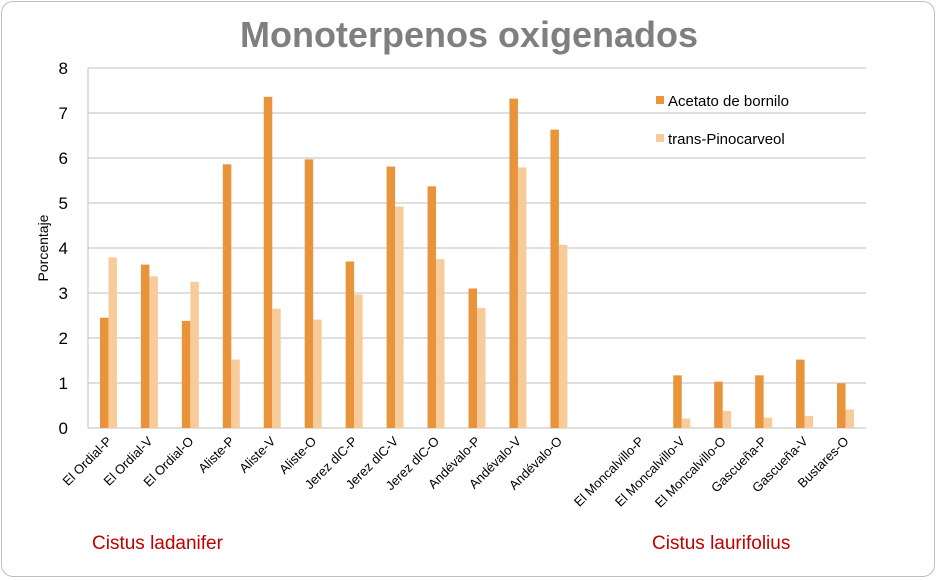  I want to click on legend-label: trans-Pinocarveol, so click(726, 139).